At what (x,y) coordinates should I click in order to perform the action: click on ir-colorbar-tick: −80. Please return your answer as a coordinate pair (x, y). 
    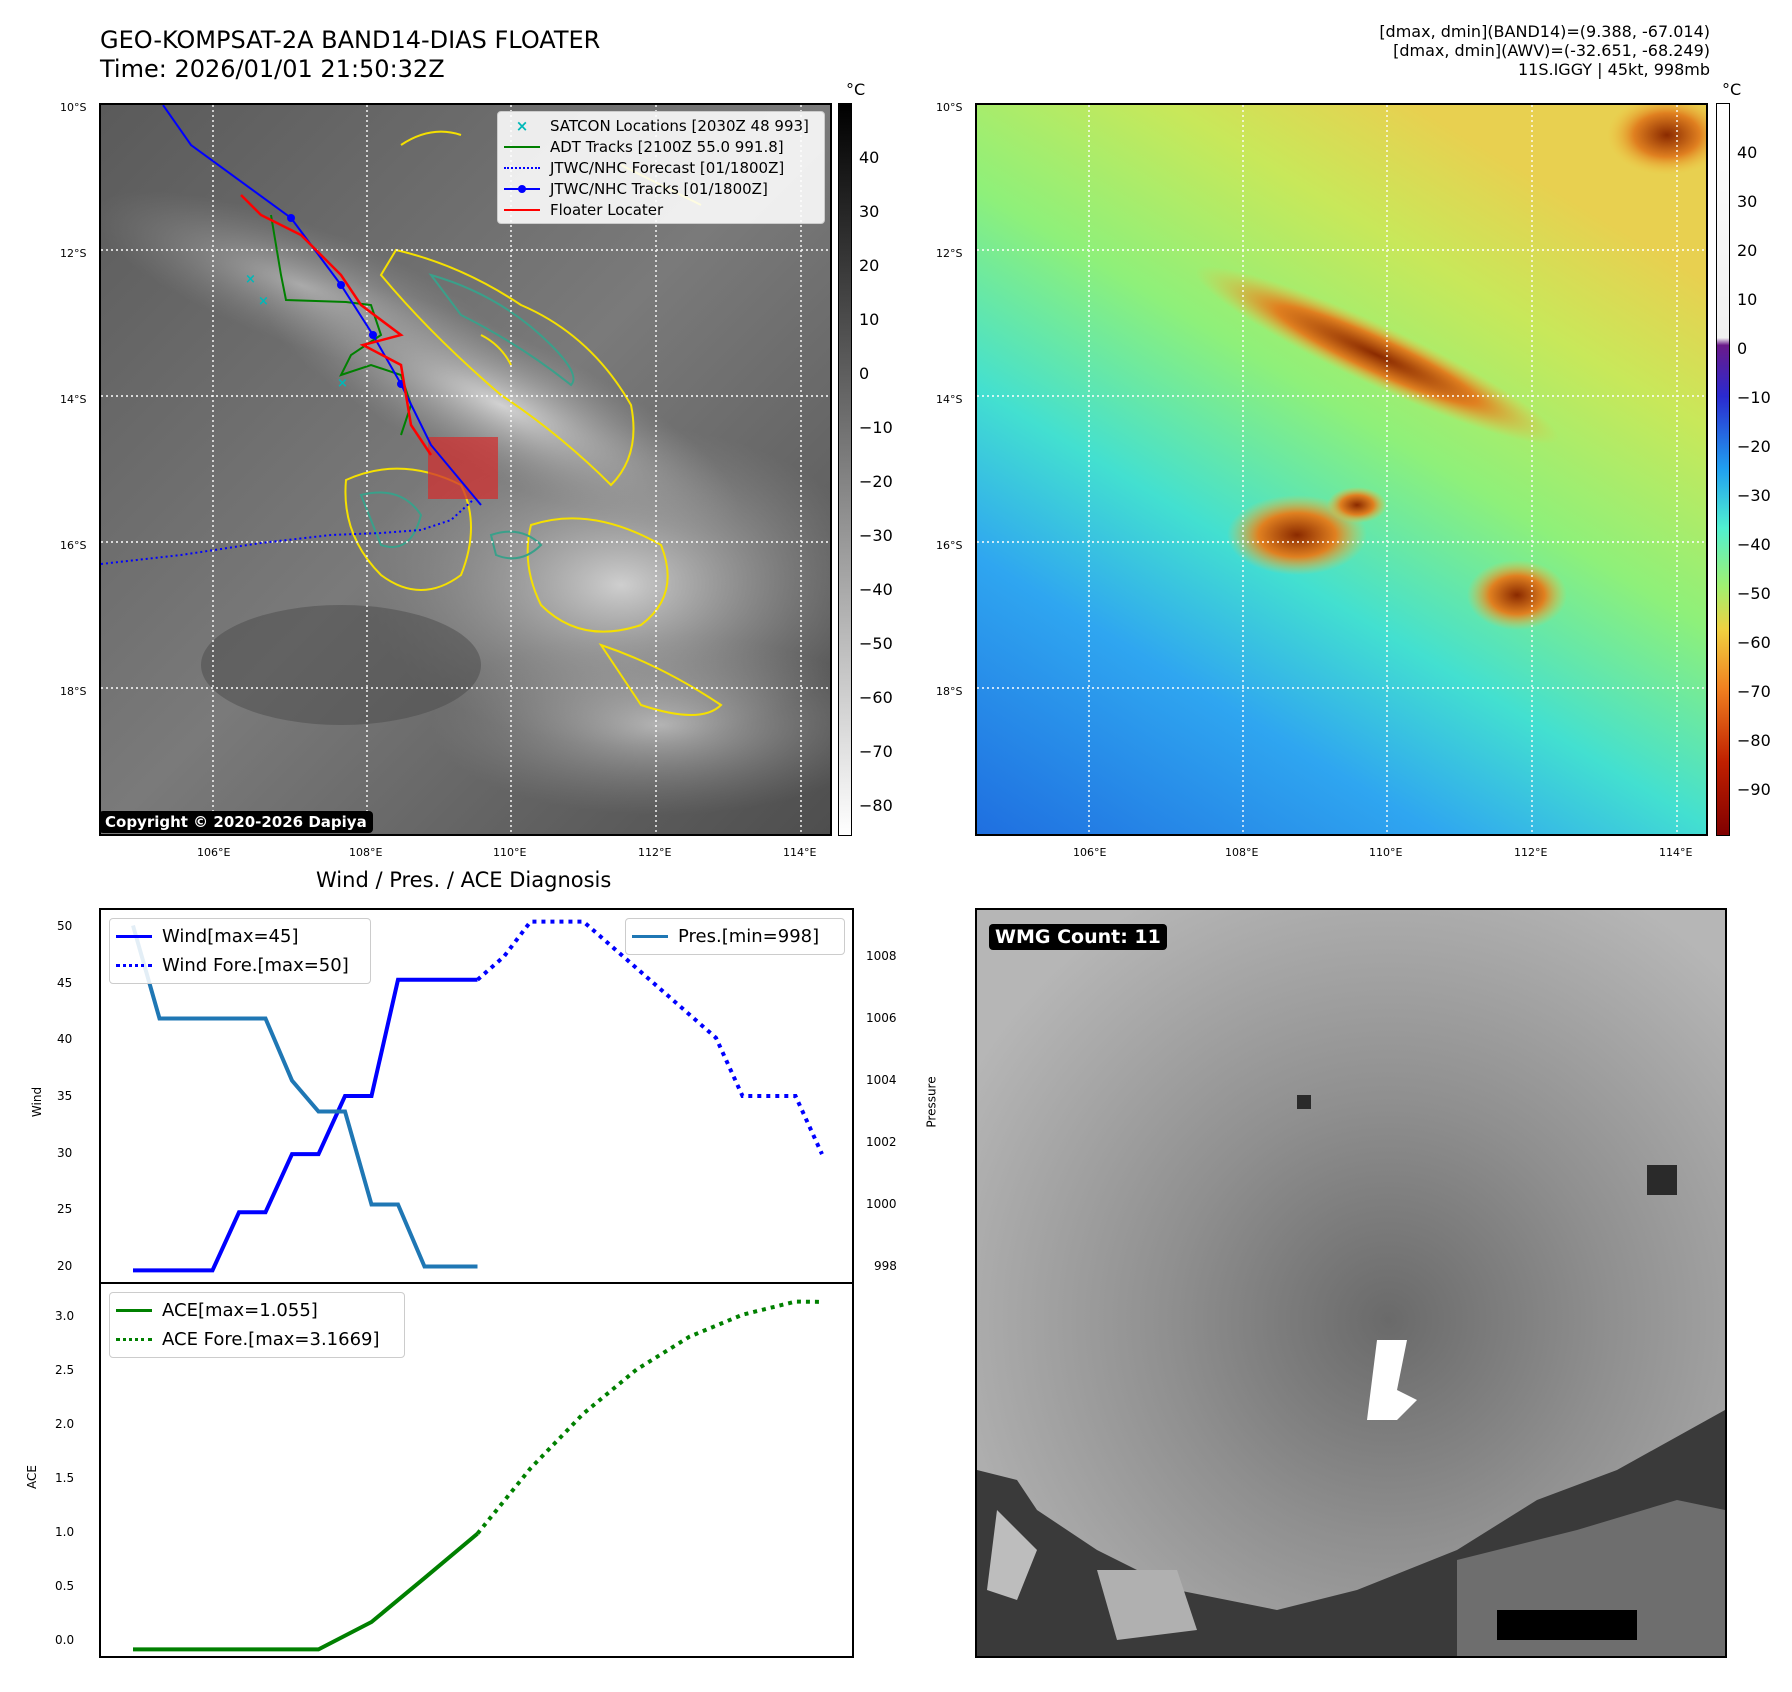
    Looking at the image, I should click on (876, 805).